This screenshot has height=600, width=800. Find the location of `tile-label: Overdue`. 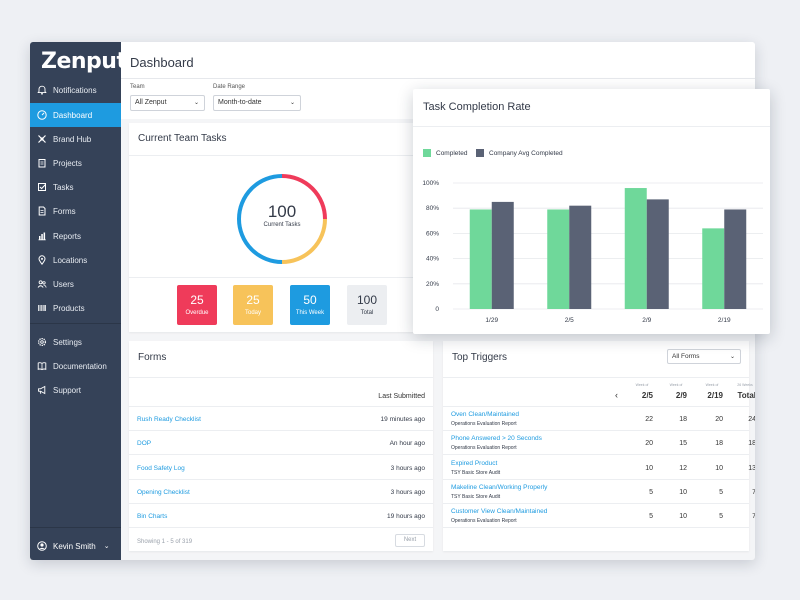

tile-label: Overdue is located at coordinates (197, 313).